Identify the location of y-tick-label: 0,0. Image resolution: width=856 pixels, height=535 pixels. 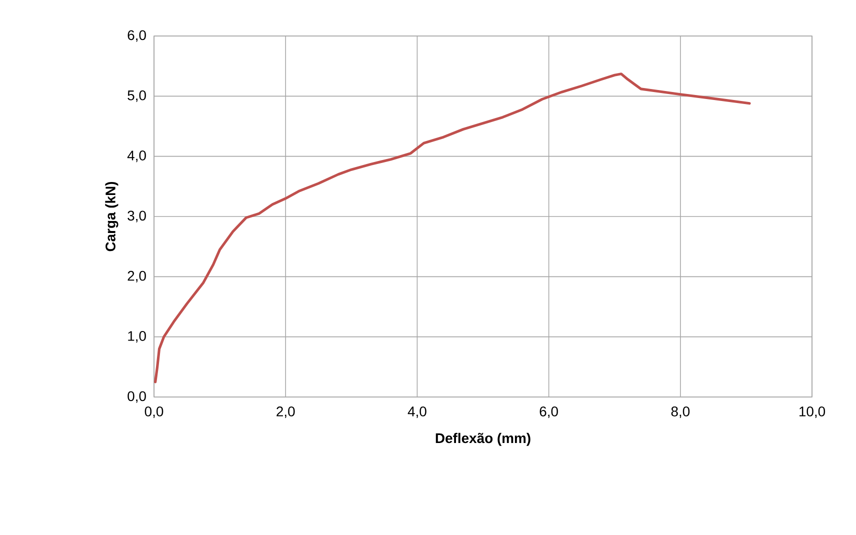
(137, 397).